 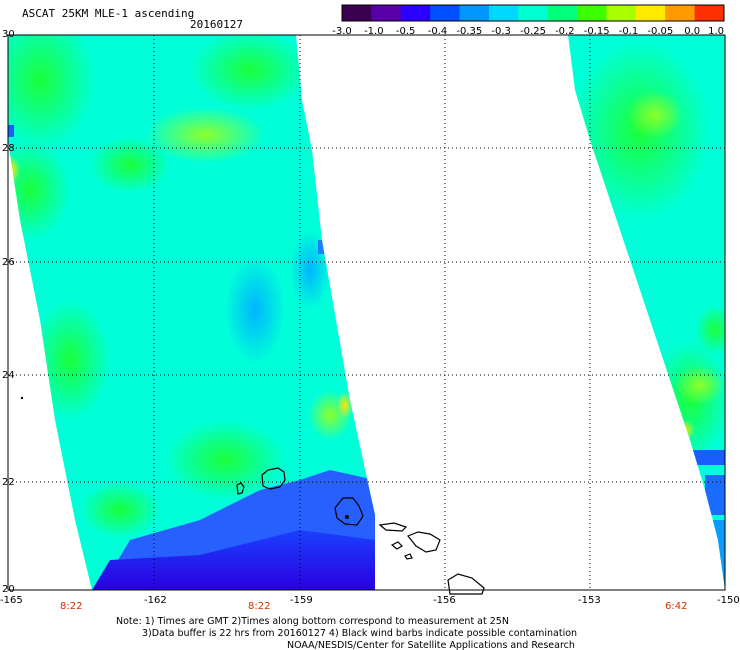 I want to click on lon-label-165: -165, so click(x=11, y=600).